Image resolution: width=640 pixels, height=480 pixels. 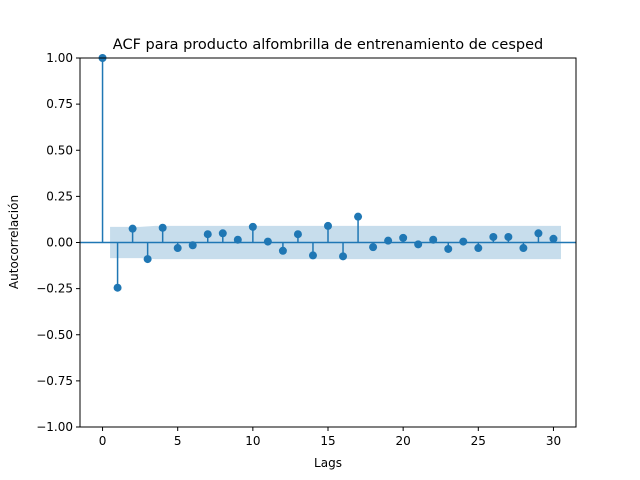 What do you see at coordinates (59, 104) in the screenshot?
I see `y-tick-label: 0.75` at bounding box center [59, 104].